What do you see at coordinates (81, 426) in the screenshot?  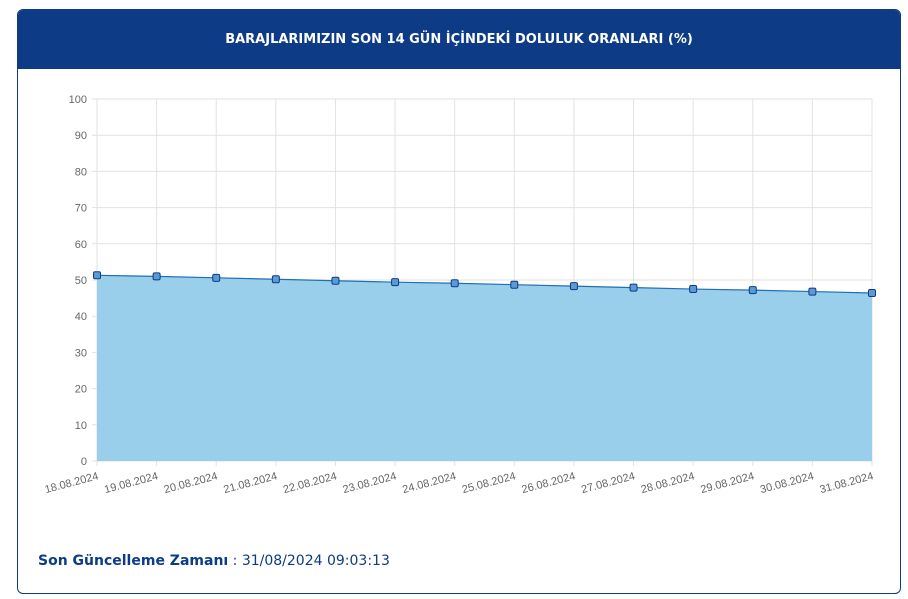 I see `y-tick-label: 10` at bounding box center [81, 426].